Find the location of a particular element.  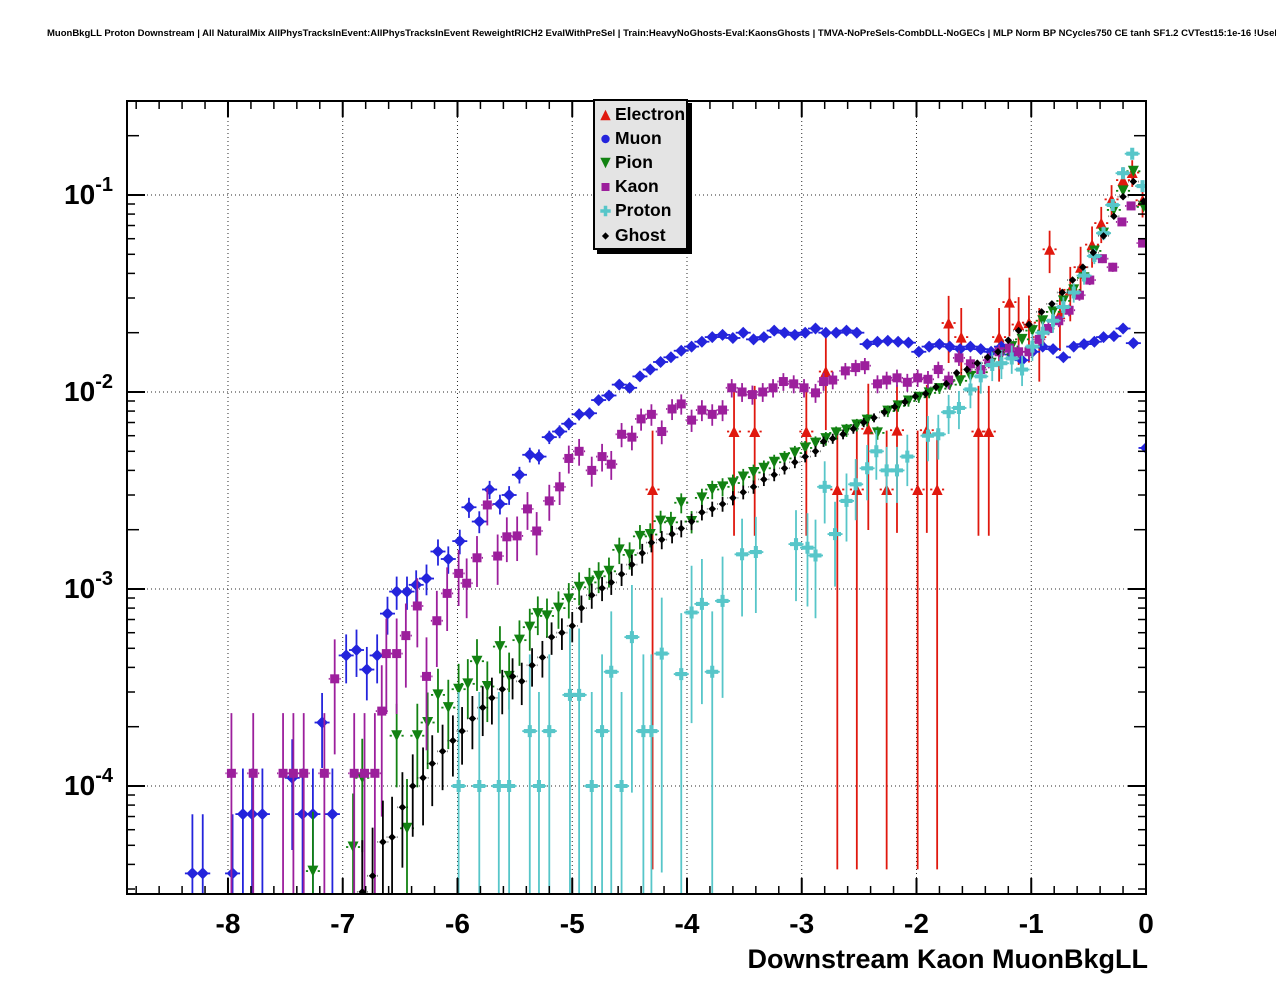

legend-entry-pion: Pion is located at coordinates (642, 162).